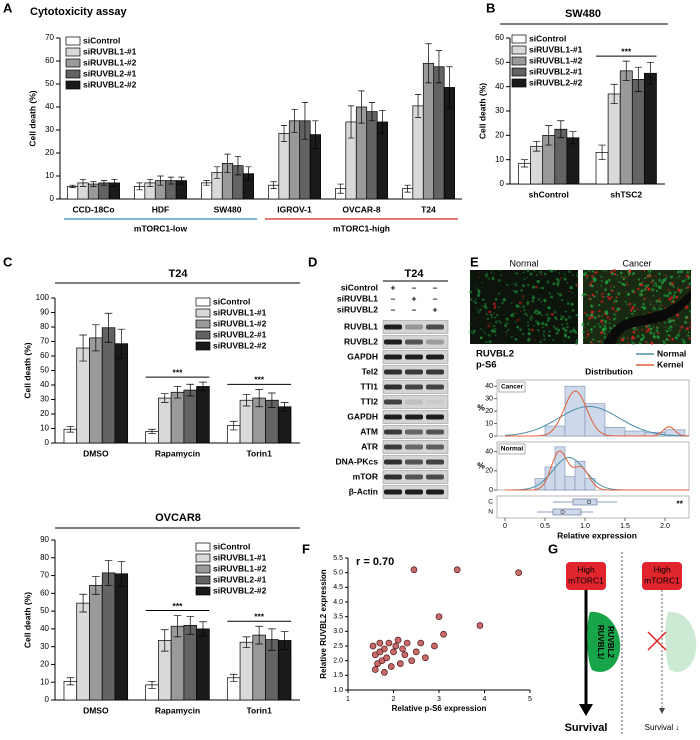  Describe the element at coordinates (365, 476) in the screenshot. I see `band-label: mTOR` at that location.